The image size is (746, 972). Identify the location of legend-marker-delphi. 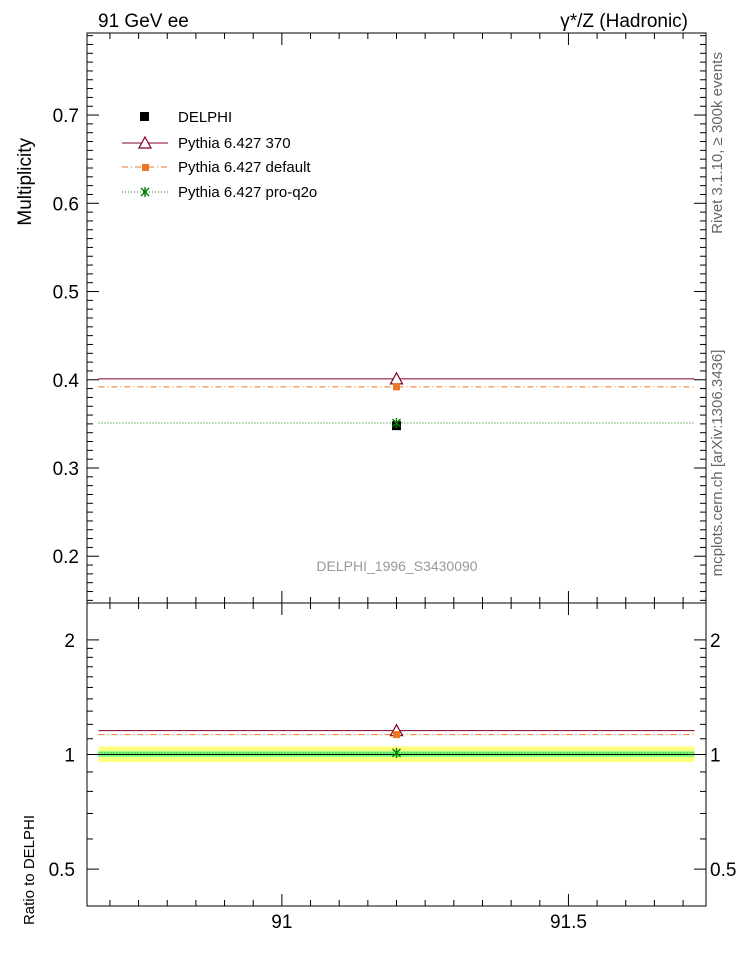
(144, 116).